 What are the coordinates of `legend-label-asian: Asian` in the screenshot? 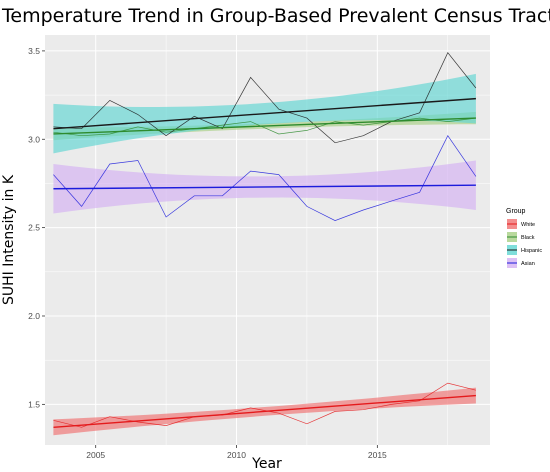 It's located at (528, 264).